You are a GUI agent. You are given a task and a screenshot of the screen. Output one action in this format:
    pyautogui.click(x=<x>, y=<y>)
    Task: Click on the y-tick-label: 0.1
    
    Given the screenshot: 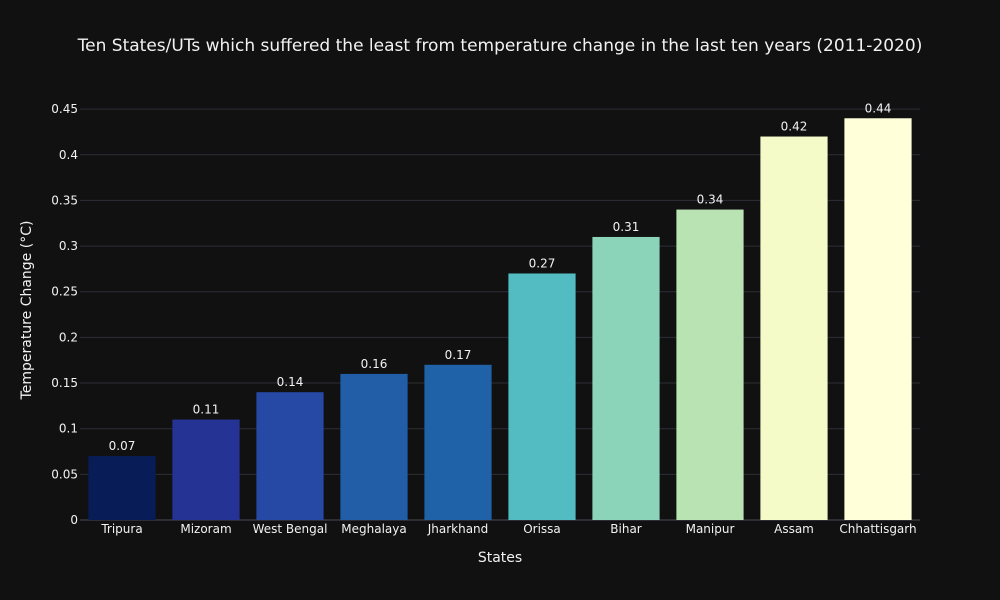 What is the action you would take?
    pyautogui.click(x=68, y=429)
    